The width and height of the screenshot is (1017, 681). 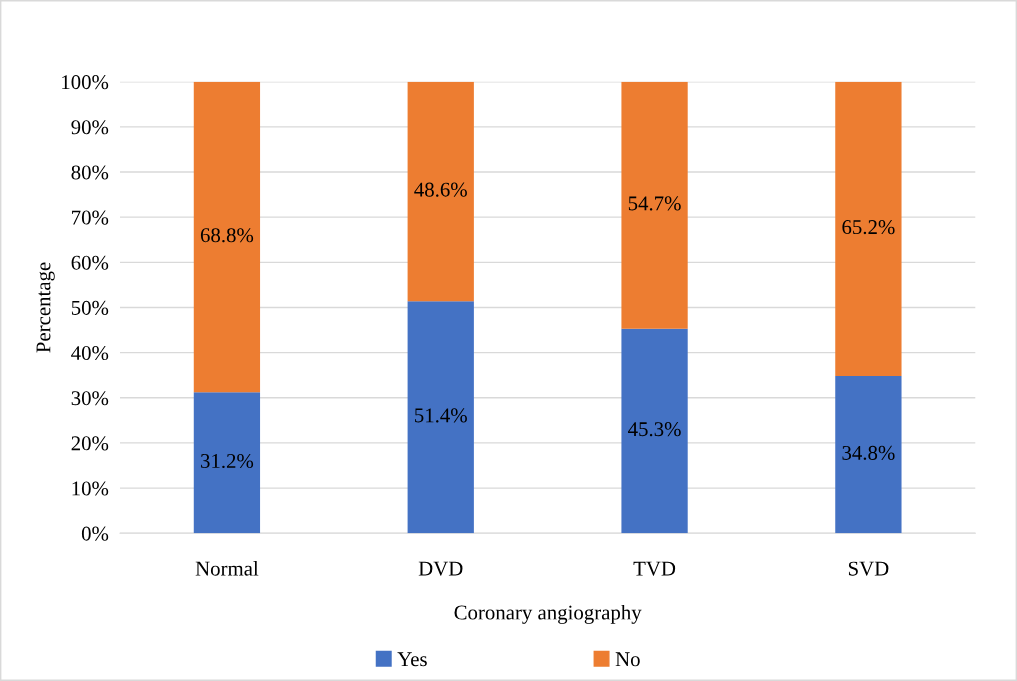 I want to click on data-label: 68.8%, so click(x=227, y=235).